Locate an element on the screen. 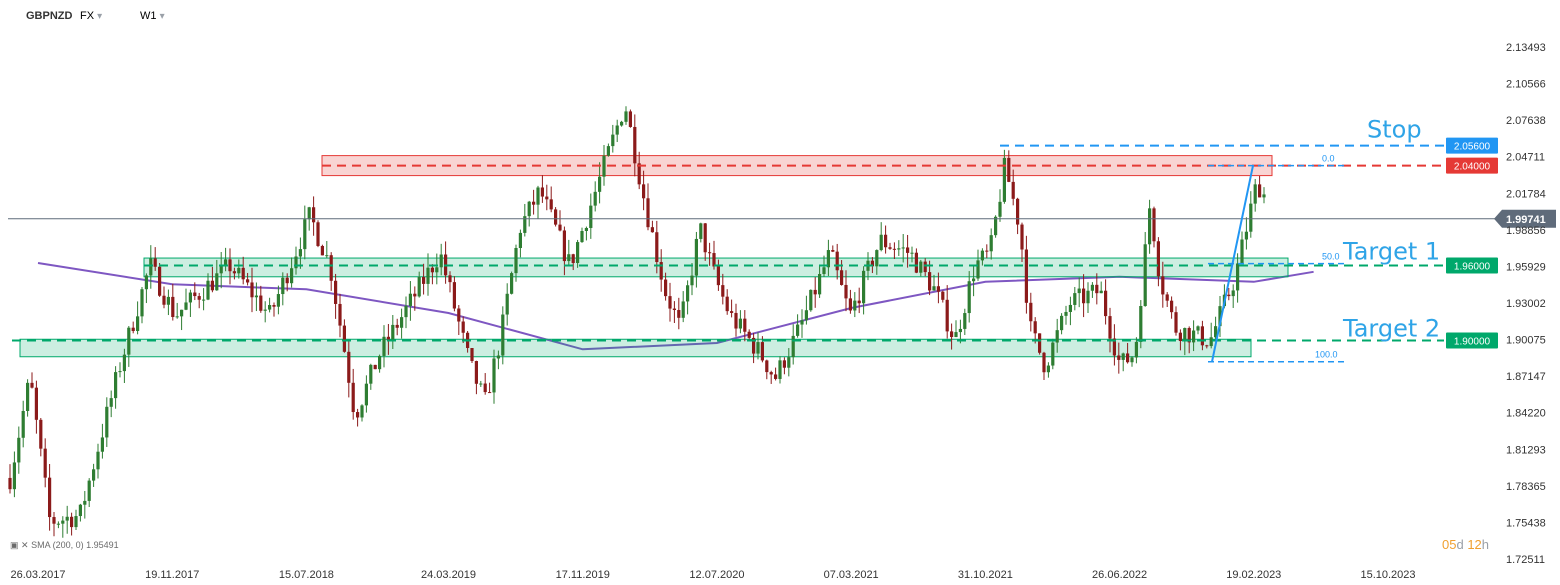 Image resolution: width=1560 pixels, height=585 pixels. target-1-text: Target 1 is located at coordinates (1391, 252).